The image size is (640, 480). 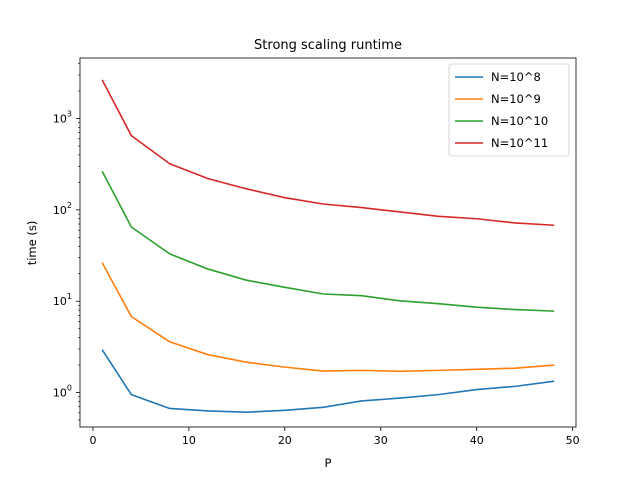 What do you see at coordinates (573, 440) in the screenshot?
I see `x-tick-label: 50` at bounding box center [573, 440].